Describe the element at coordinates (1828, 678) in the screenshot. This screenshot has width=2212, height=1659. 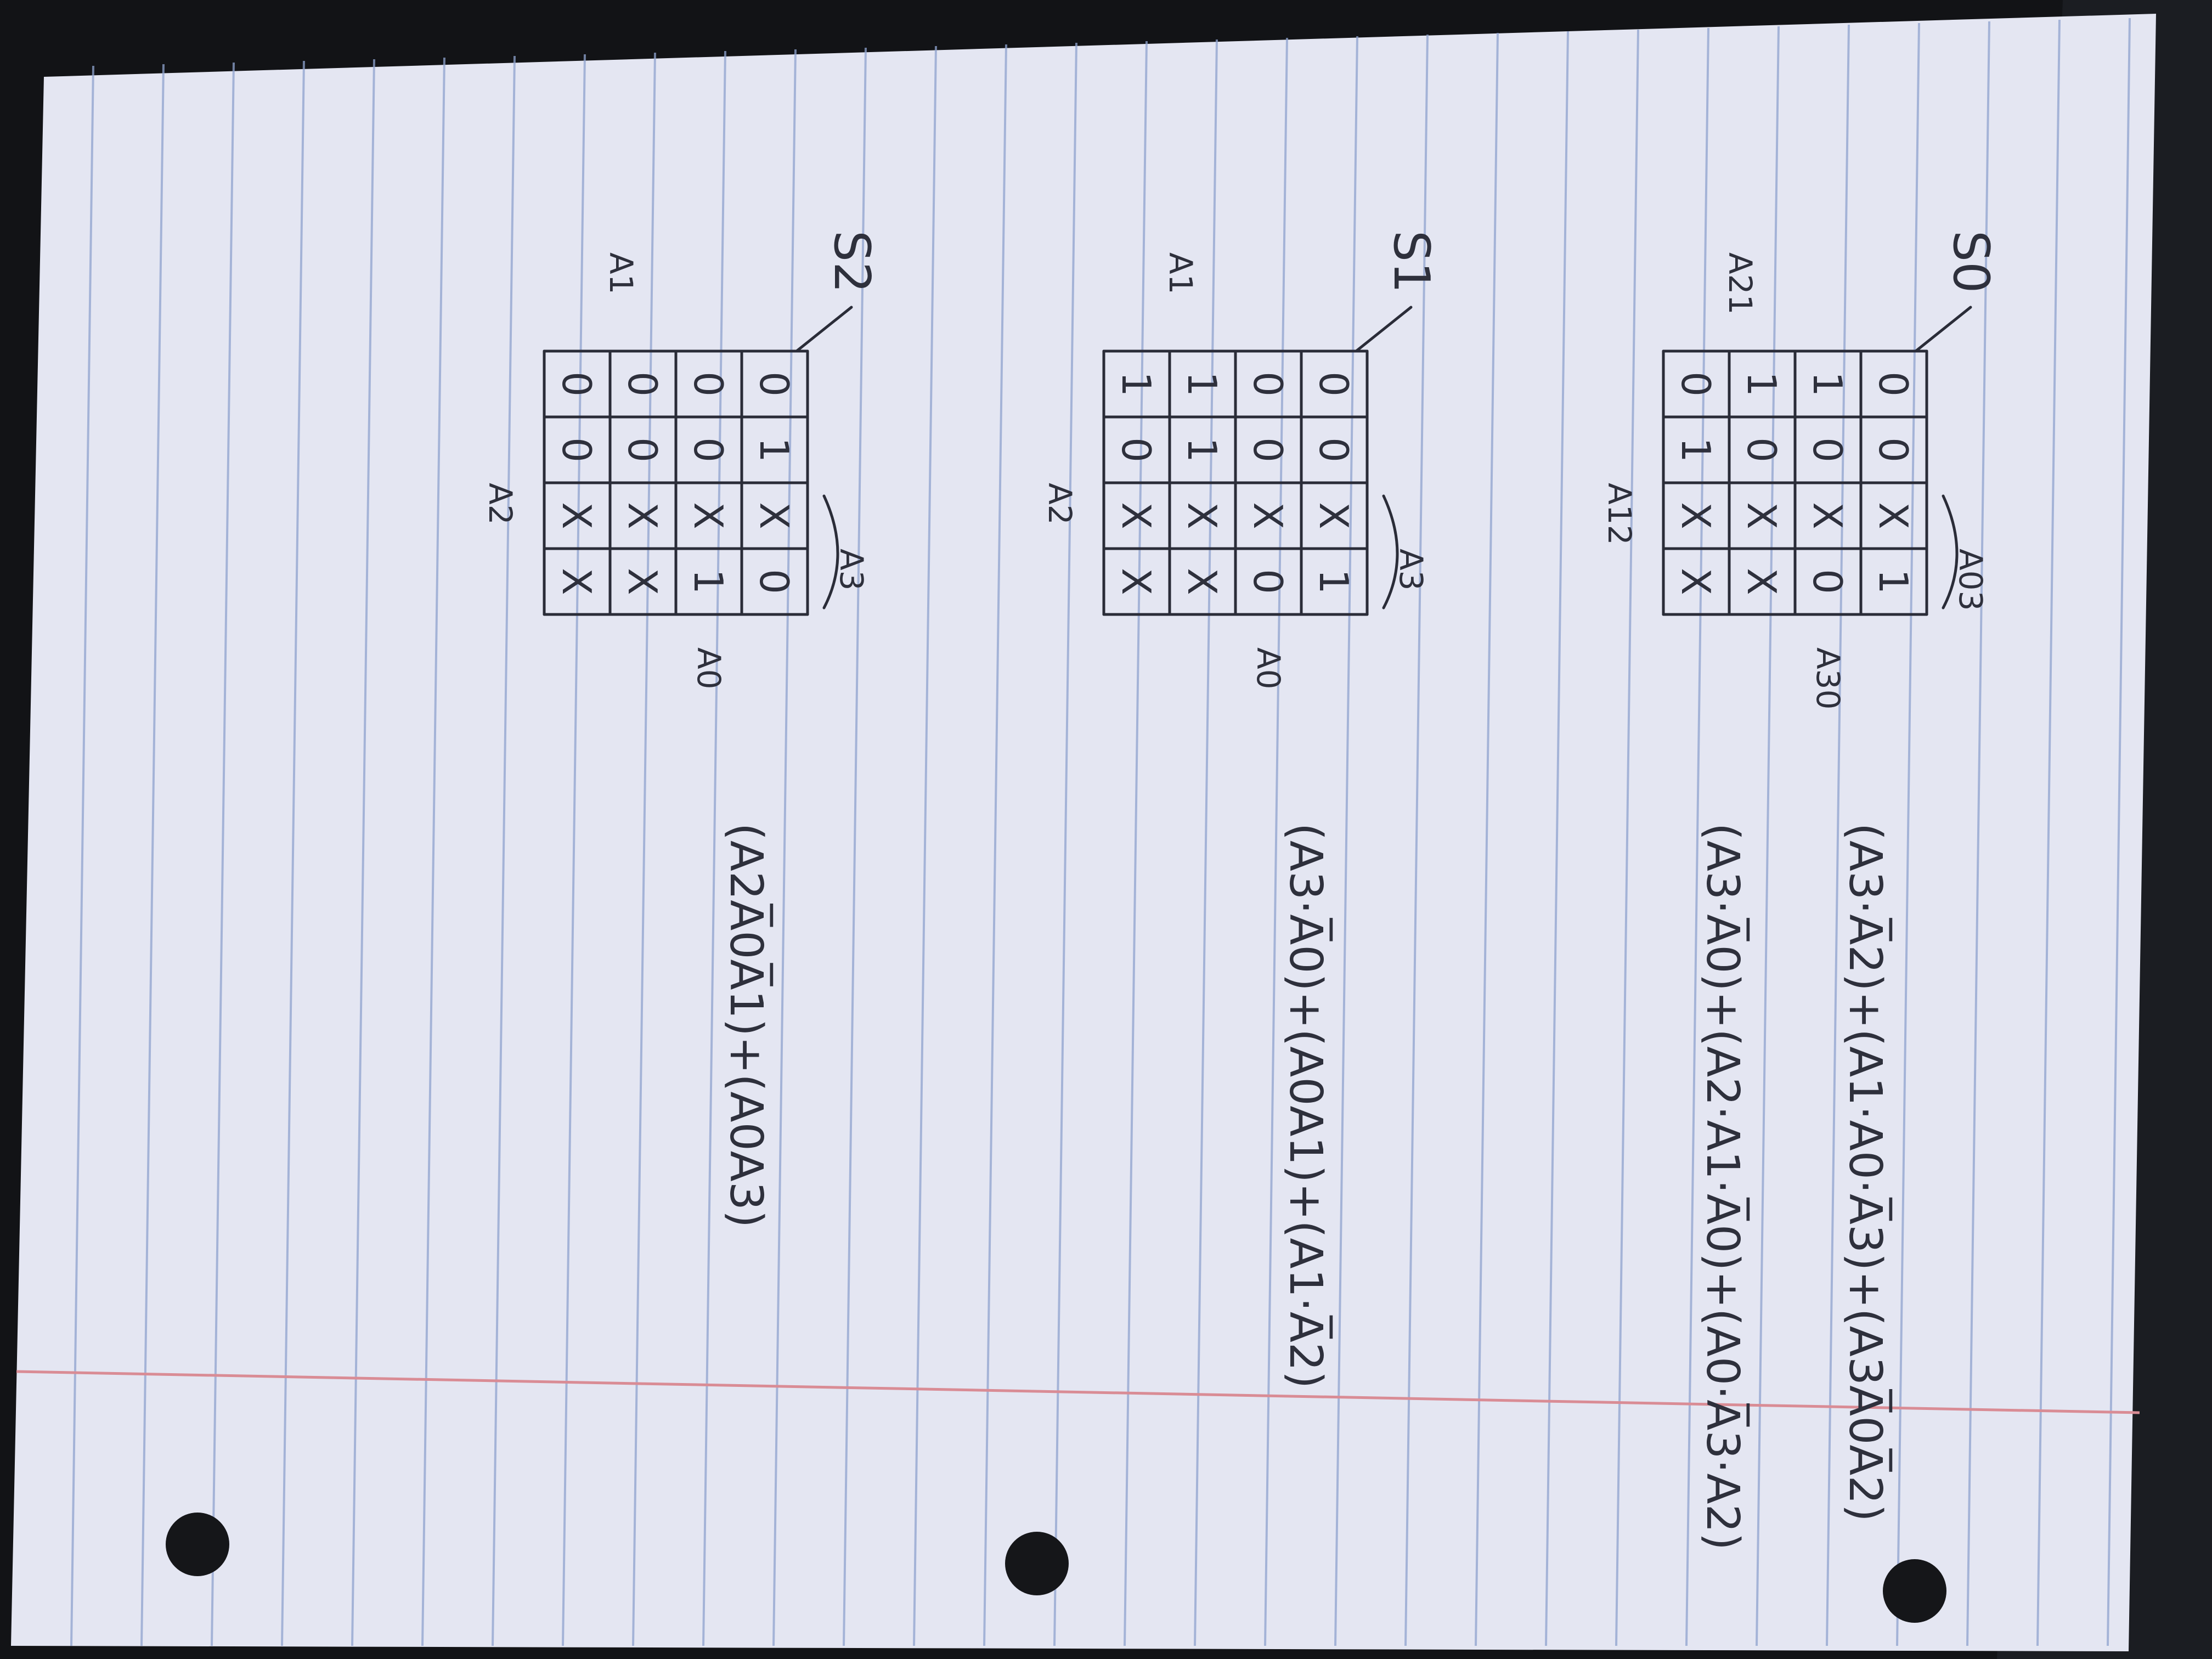
I see `row-variable-label: A30` at that location.